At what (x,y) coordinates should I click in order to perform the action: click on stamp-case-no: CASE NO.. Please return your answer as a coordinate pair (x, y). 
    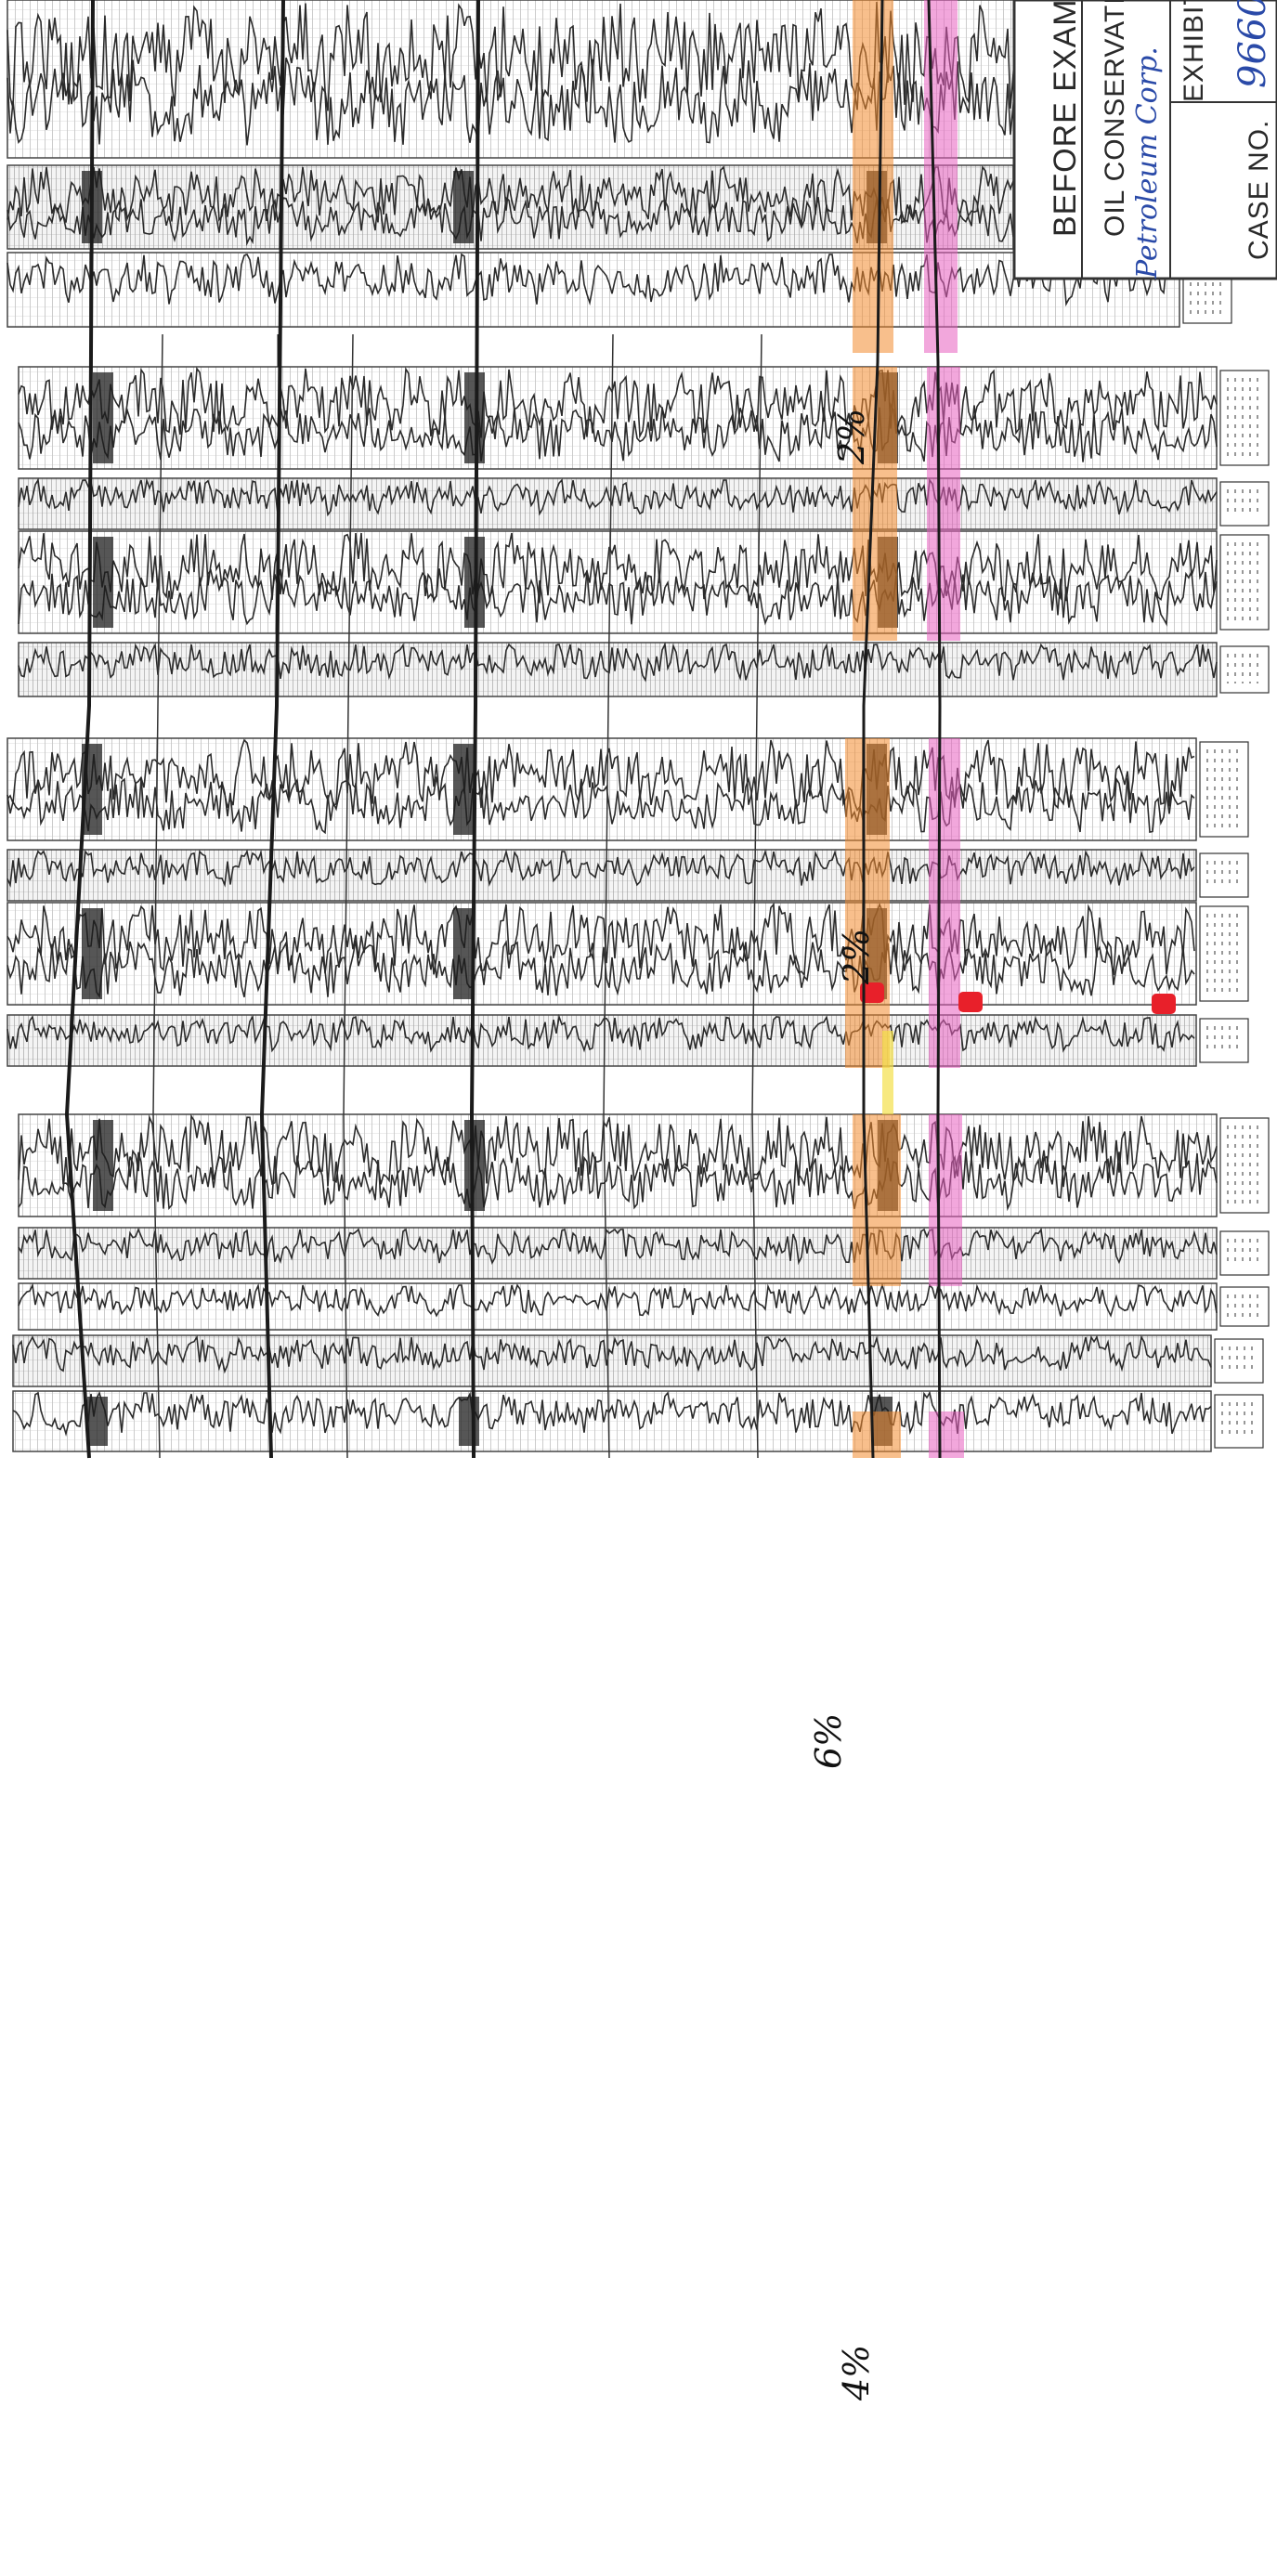
    Looking at the image, I should click on (1259, 190).